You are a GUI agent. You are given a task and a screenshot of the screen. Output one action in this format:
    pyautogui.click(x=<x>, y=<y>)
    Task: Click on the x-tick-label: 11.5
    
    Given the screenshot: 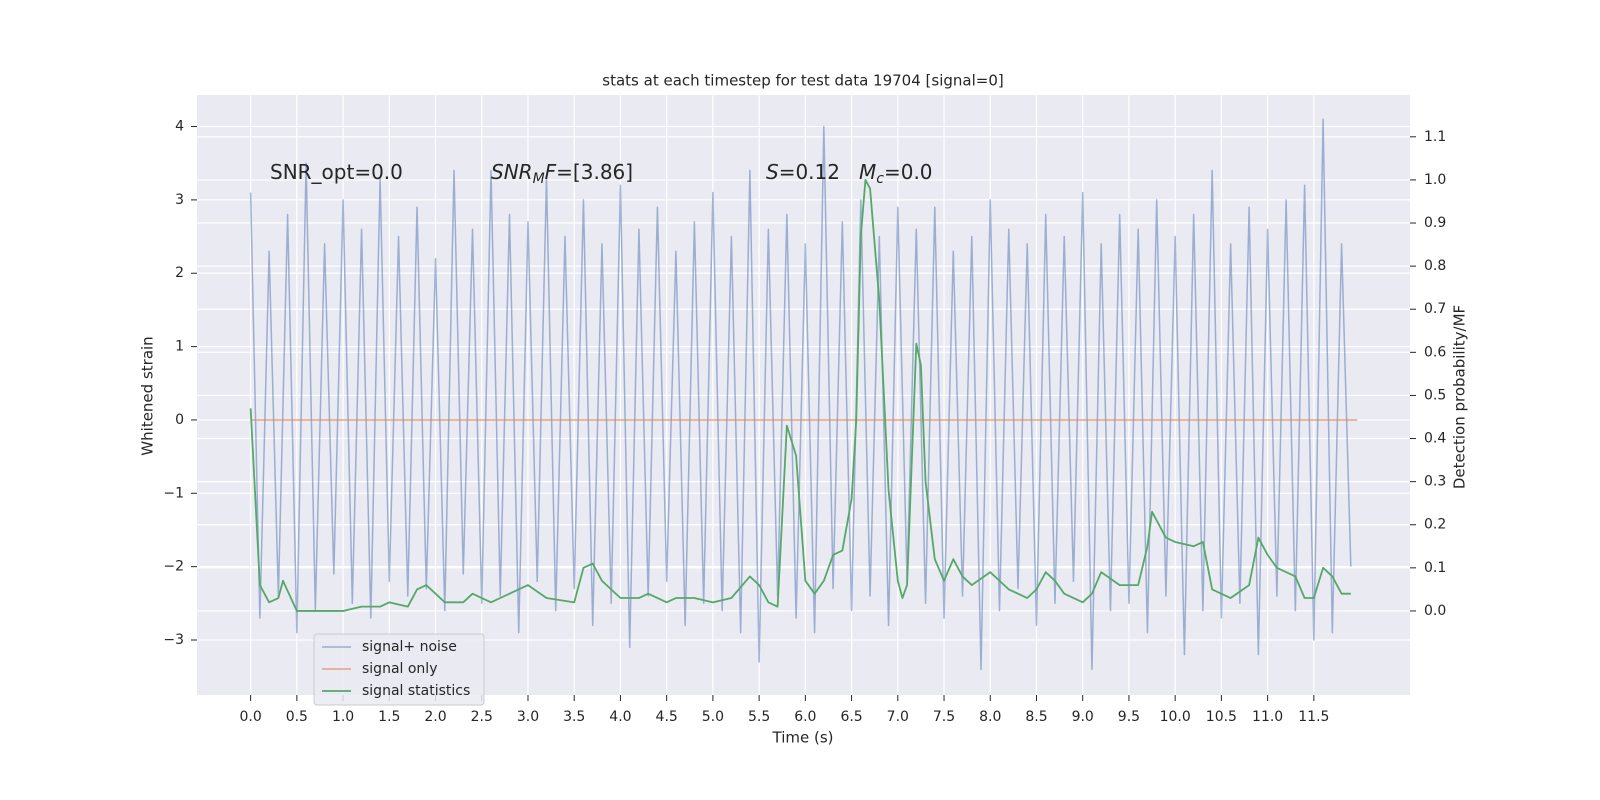 What is the action you would take?
    pyautogui.click(x=1313, y=717)
    